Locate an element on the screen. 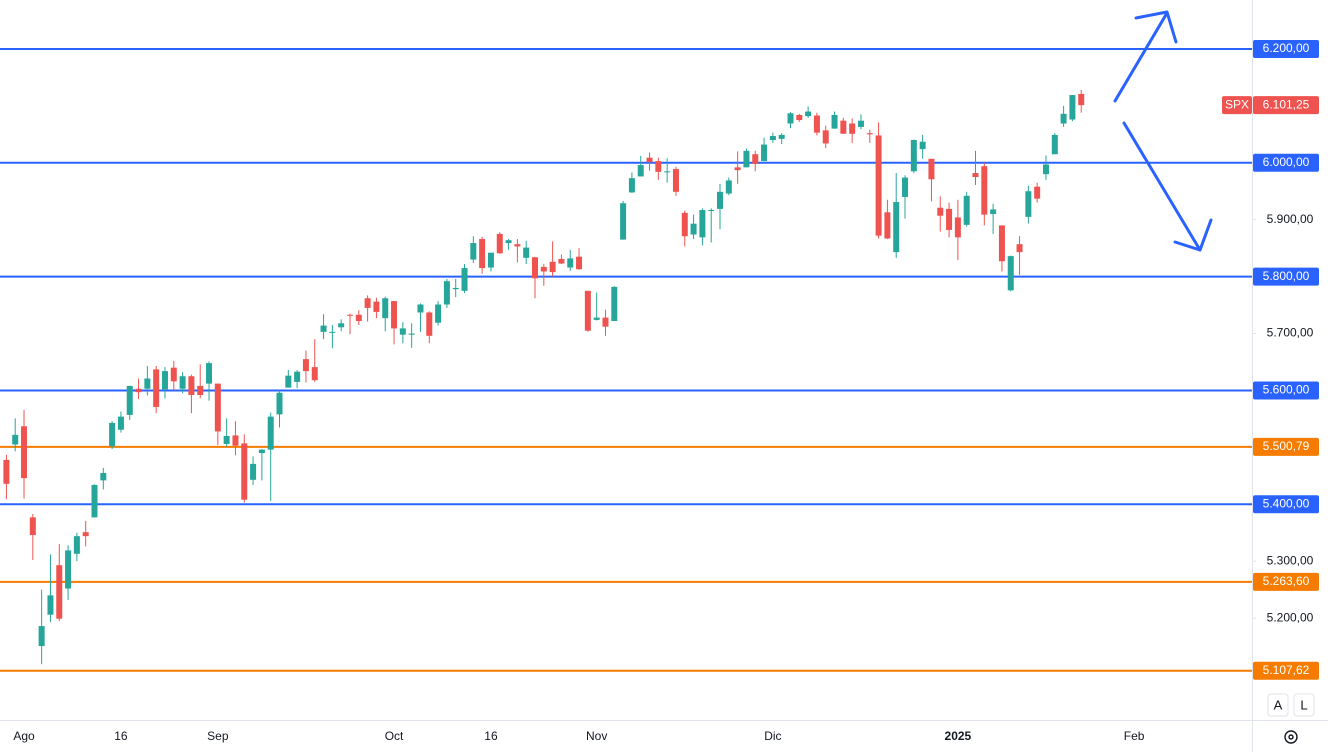 This screenshot has width=1328, height=752. level-label: 5.107,62 is located at coordinates (1286, 670).